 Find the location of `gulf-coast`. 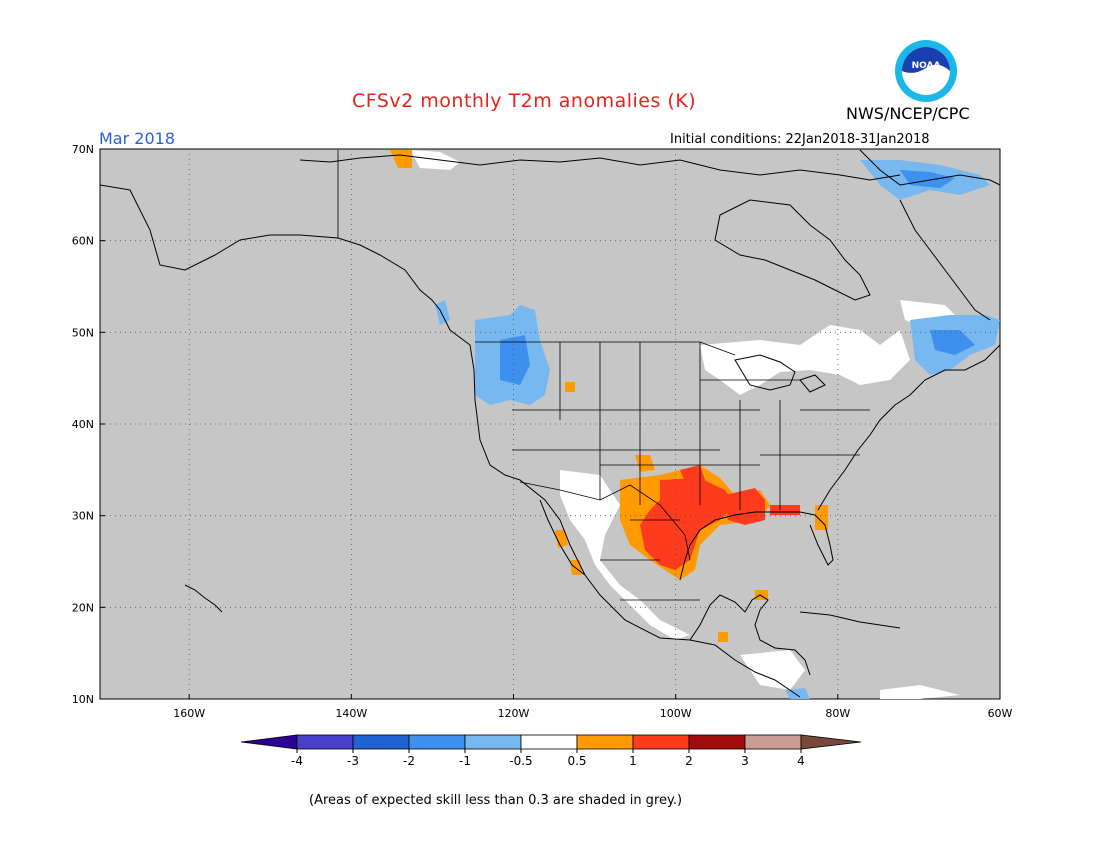

gulf-coast is located at coordinates (750, 635).